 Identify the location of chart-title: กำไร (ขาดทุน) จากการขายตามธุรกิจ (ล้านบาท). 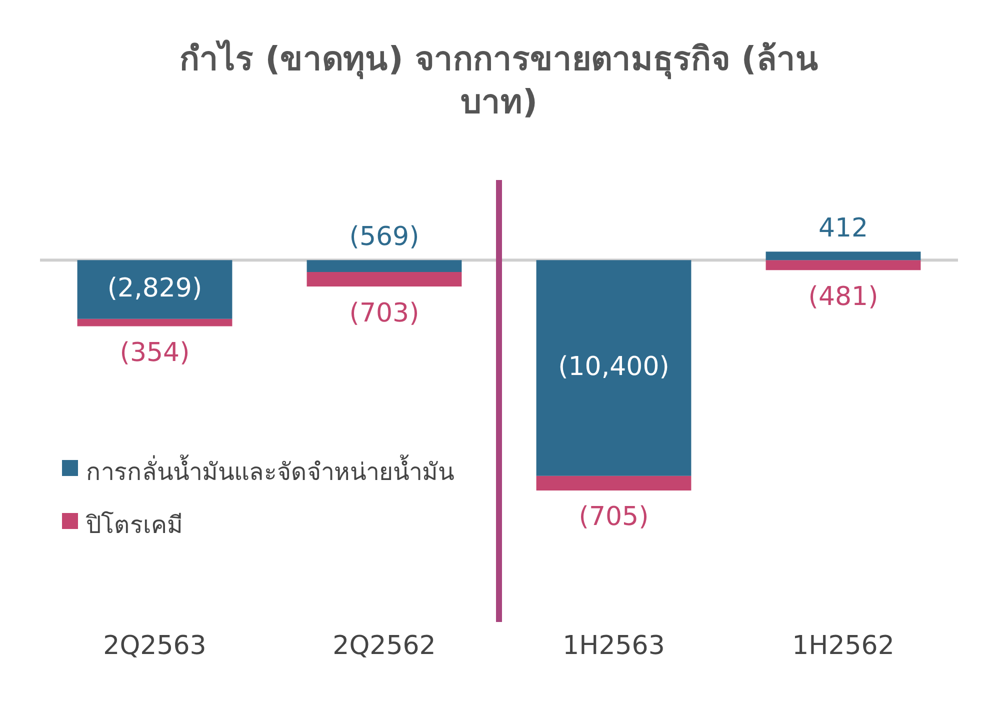
(499, 80).